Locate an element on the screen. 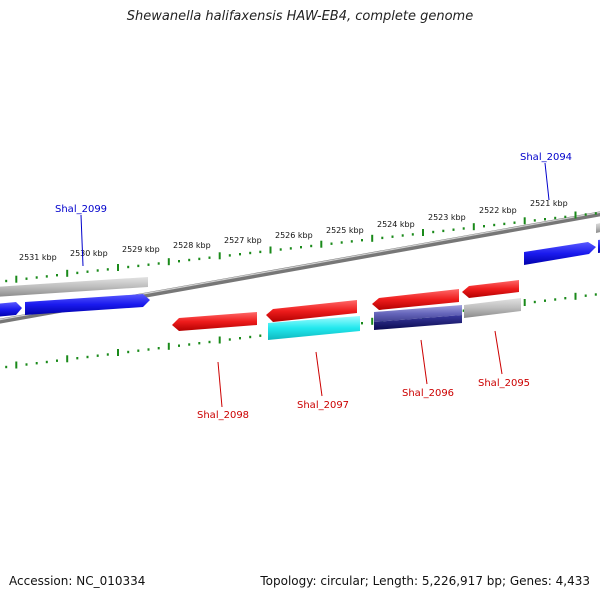  scale-label-2525: 2525 kbp is located at coordinates (345, 230).